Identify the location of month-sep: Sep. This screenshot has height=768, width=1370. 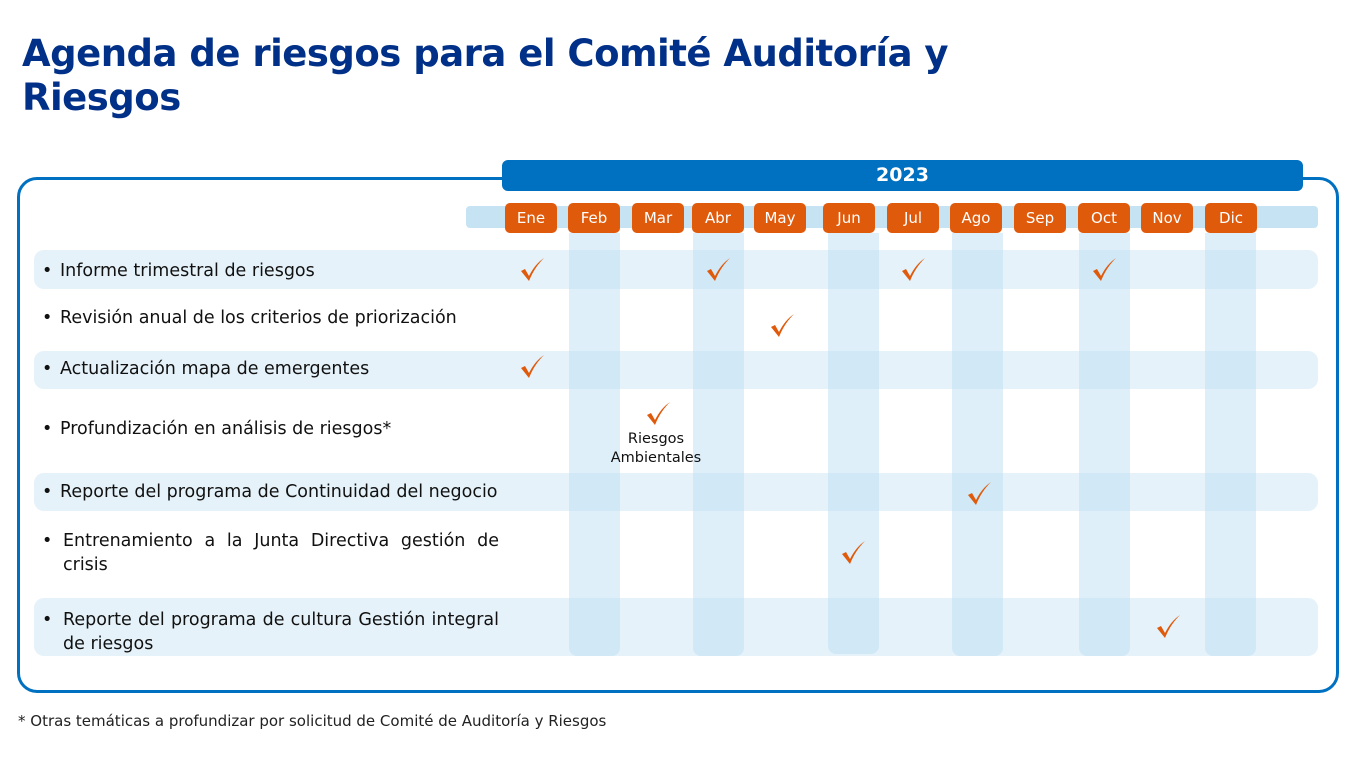
(1040, 218).